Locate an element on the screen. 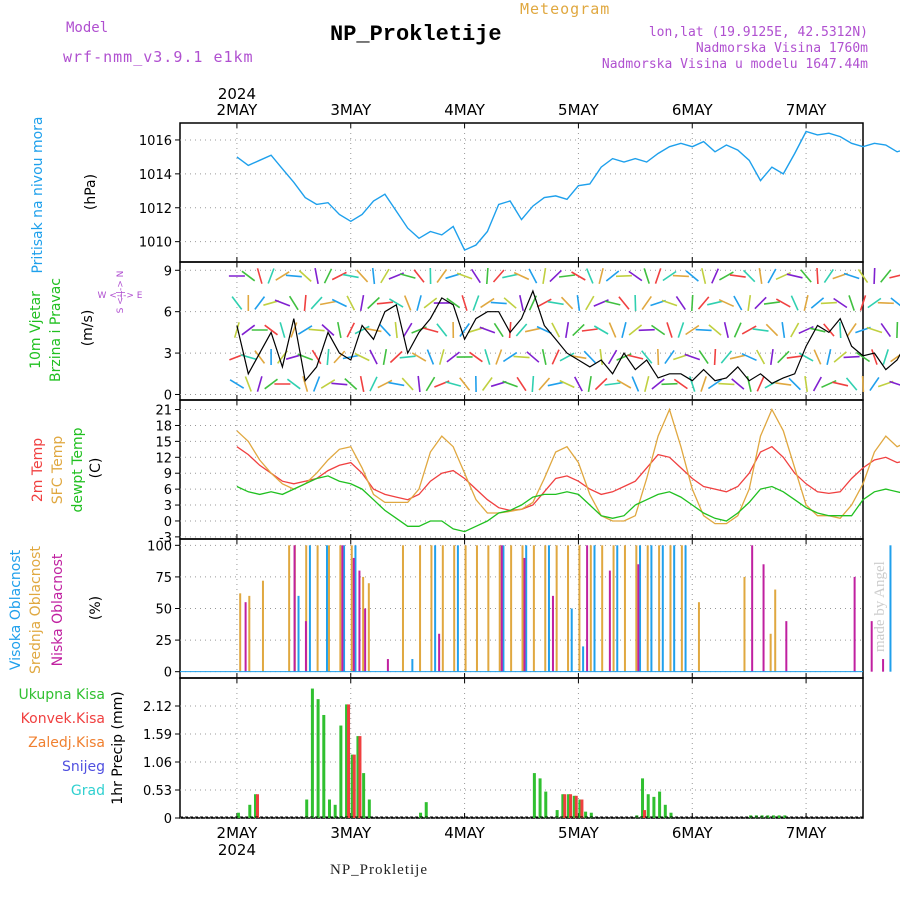 This screenshot has width=900, height=900. footer-title: NP_Prokletije is located at coordinates (379, 870).